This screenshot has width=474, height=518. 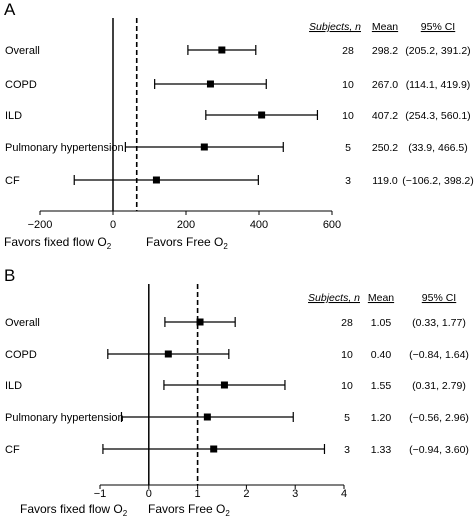 What do you see at coordinates (9, 275) in the screenshot?
I see `panel-letter: B` at bounding box center [9, 275].